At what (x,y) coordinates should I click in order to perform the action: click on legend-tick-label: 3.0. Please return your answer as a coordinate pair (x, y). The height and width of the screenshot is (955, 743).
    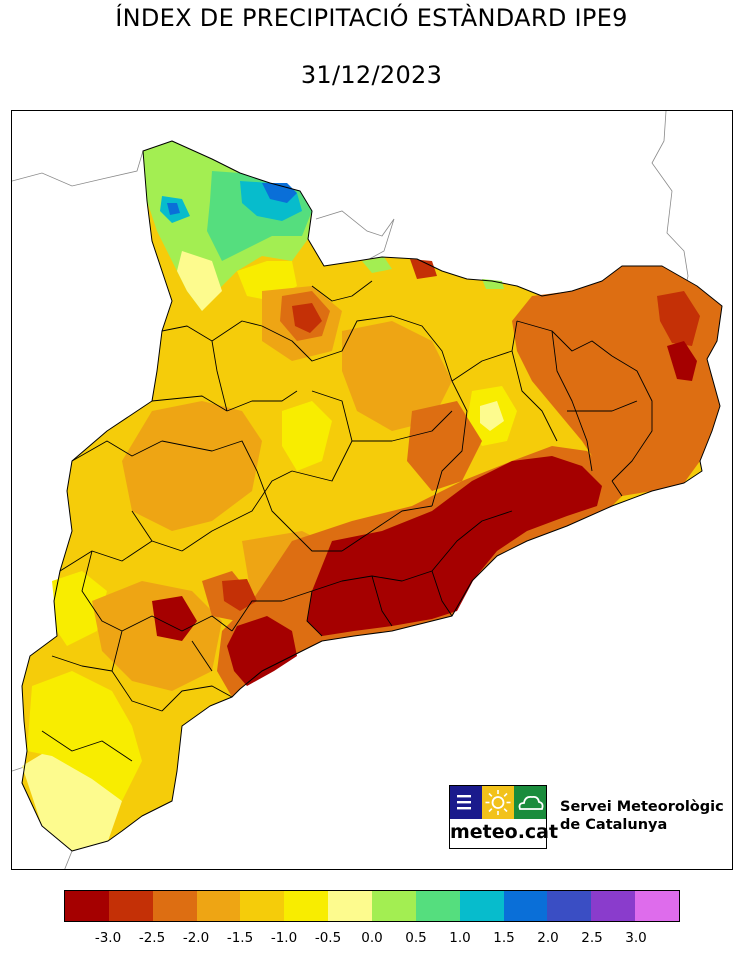
    Looking at the image, I should click on (636, 938).